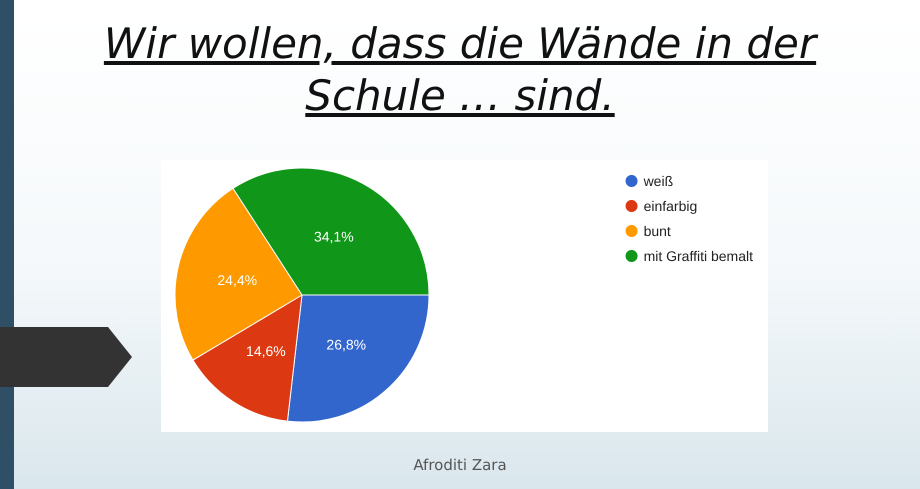 The image size is (920, 489). What do you see at coordinates (334, 236) in the screenshot?
I see `data-label: 34,1%` at bounding box center [334, 236].